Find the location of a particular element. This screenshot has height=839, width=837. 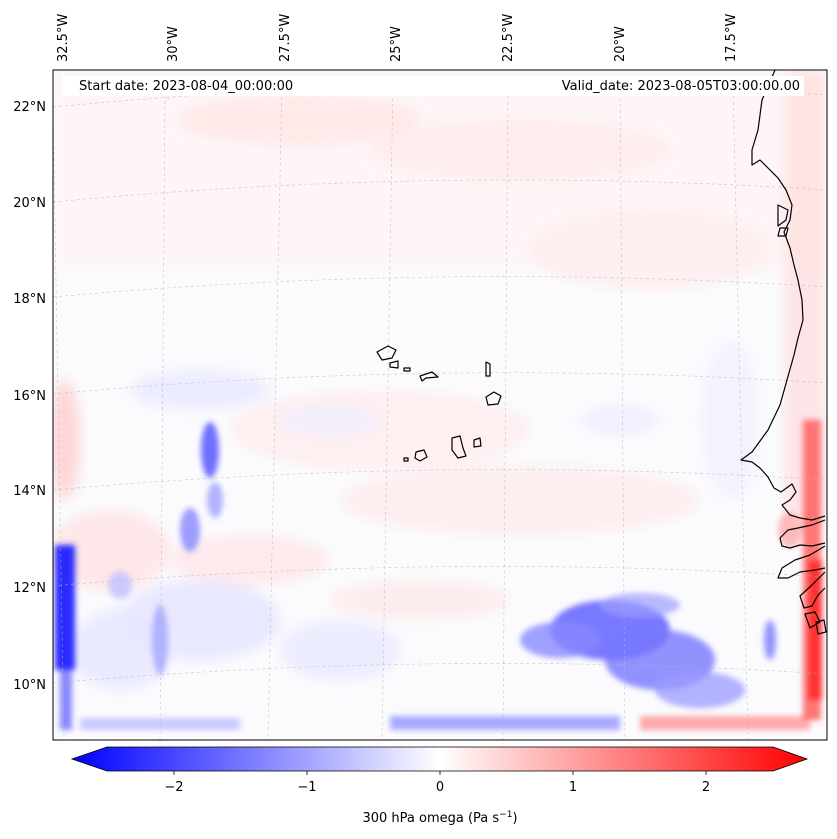

lat-label: 20°N is located at coordinates (29, 203).